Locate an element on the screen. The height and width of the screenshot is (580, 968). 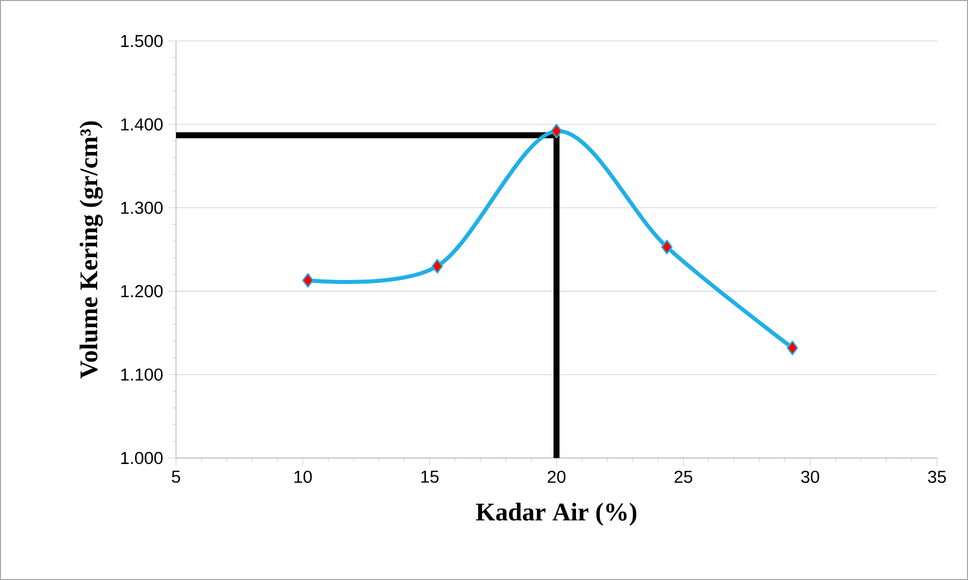
x-tick-label: 30 is located at coordinates (810, 476).